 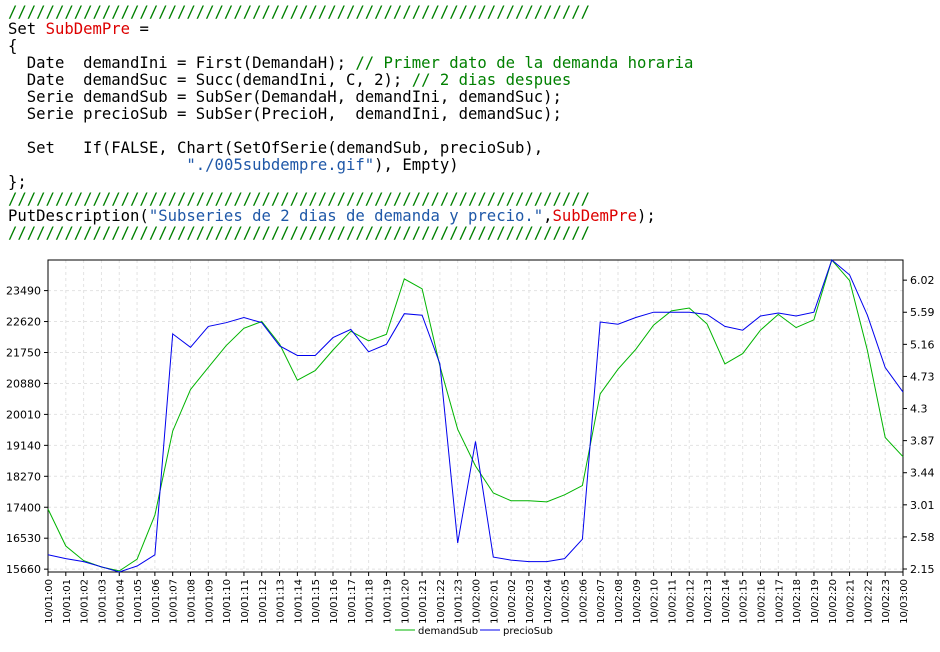 I want to click on code-text: PutDescription(, so click(x=78, y=216).